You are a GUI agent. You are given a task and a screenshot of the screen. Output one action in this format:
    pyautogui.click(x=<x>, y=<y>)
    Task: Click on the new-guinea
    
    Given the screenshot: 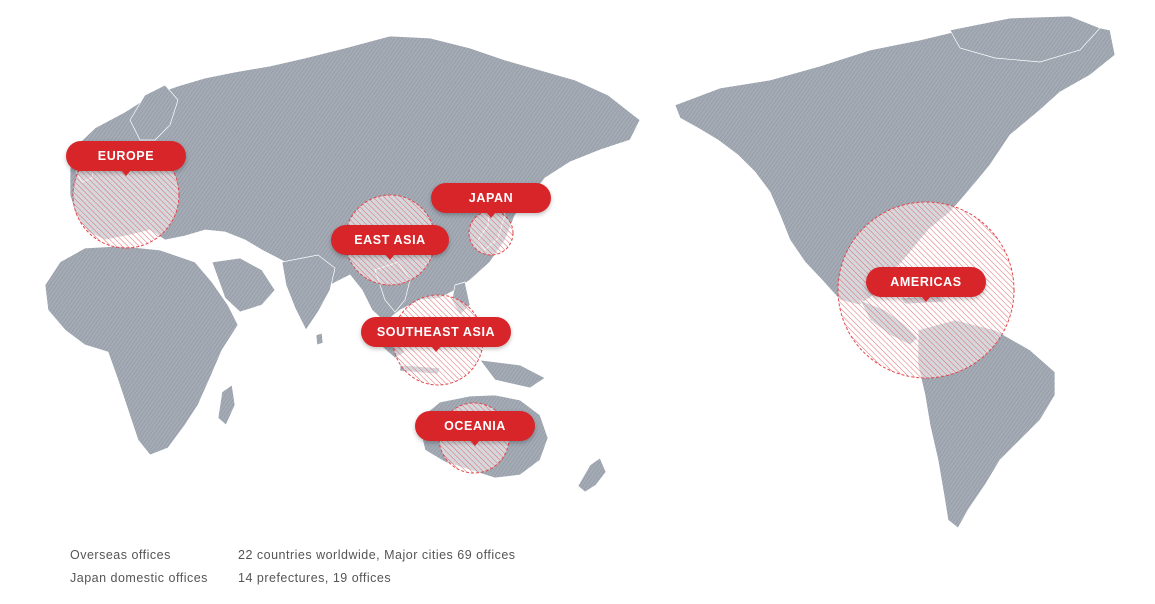 What is the action you would take?
    pyautogui.click(x=512, y=374)
    